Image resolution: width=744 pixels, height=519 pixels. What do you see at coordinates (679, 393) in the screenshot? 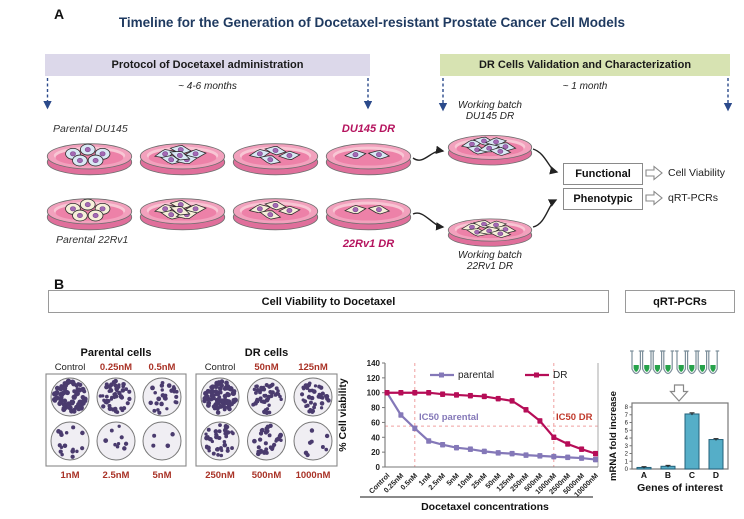
I see `open-down-arrow-icon` at bounding box center [679, 393].